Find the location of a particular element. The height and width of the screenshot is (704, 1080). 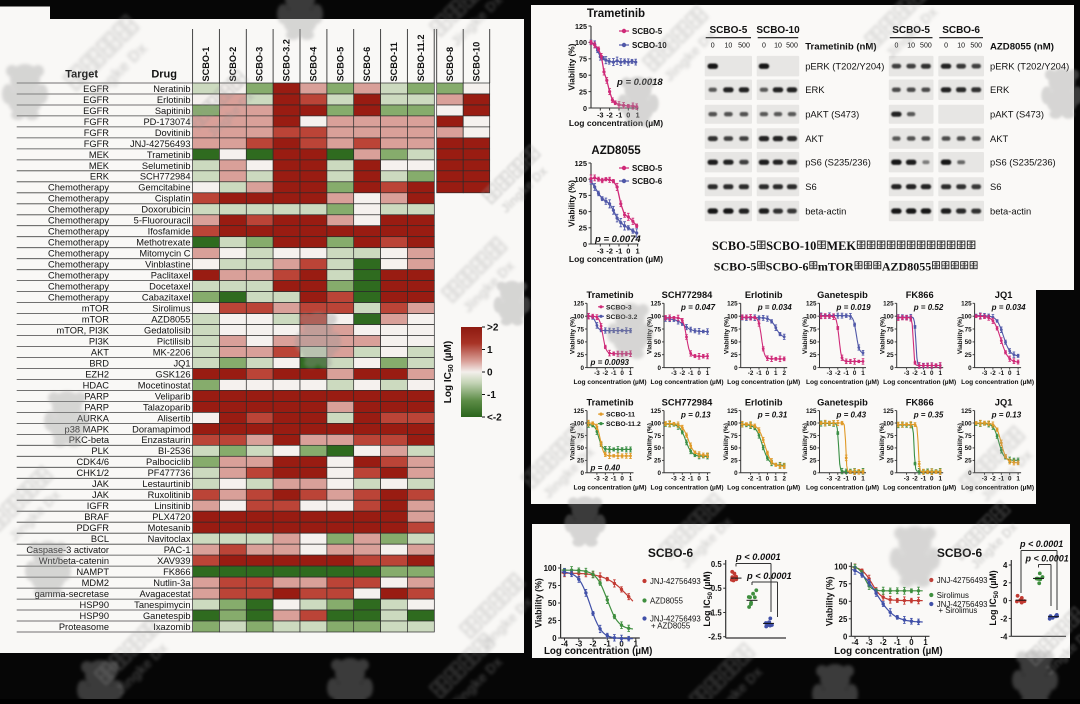

svg-text: pAKT (S473) is located at coordinates (832, 114).